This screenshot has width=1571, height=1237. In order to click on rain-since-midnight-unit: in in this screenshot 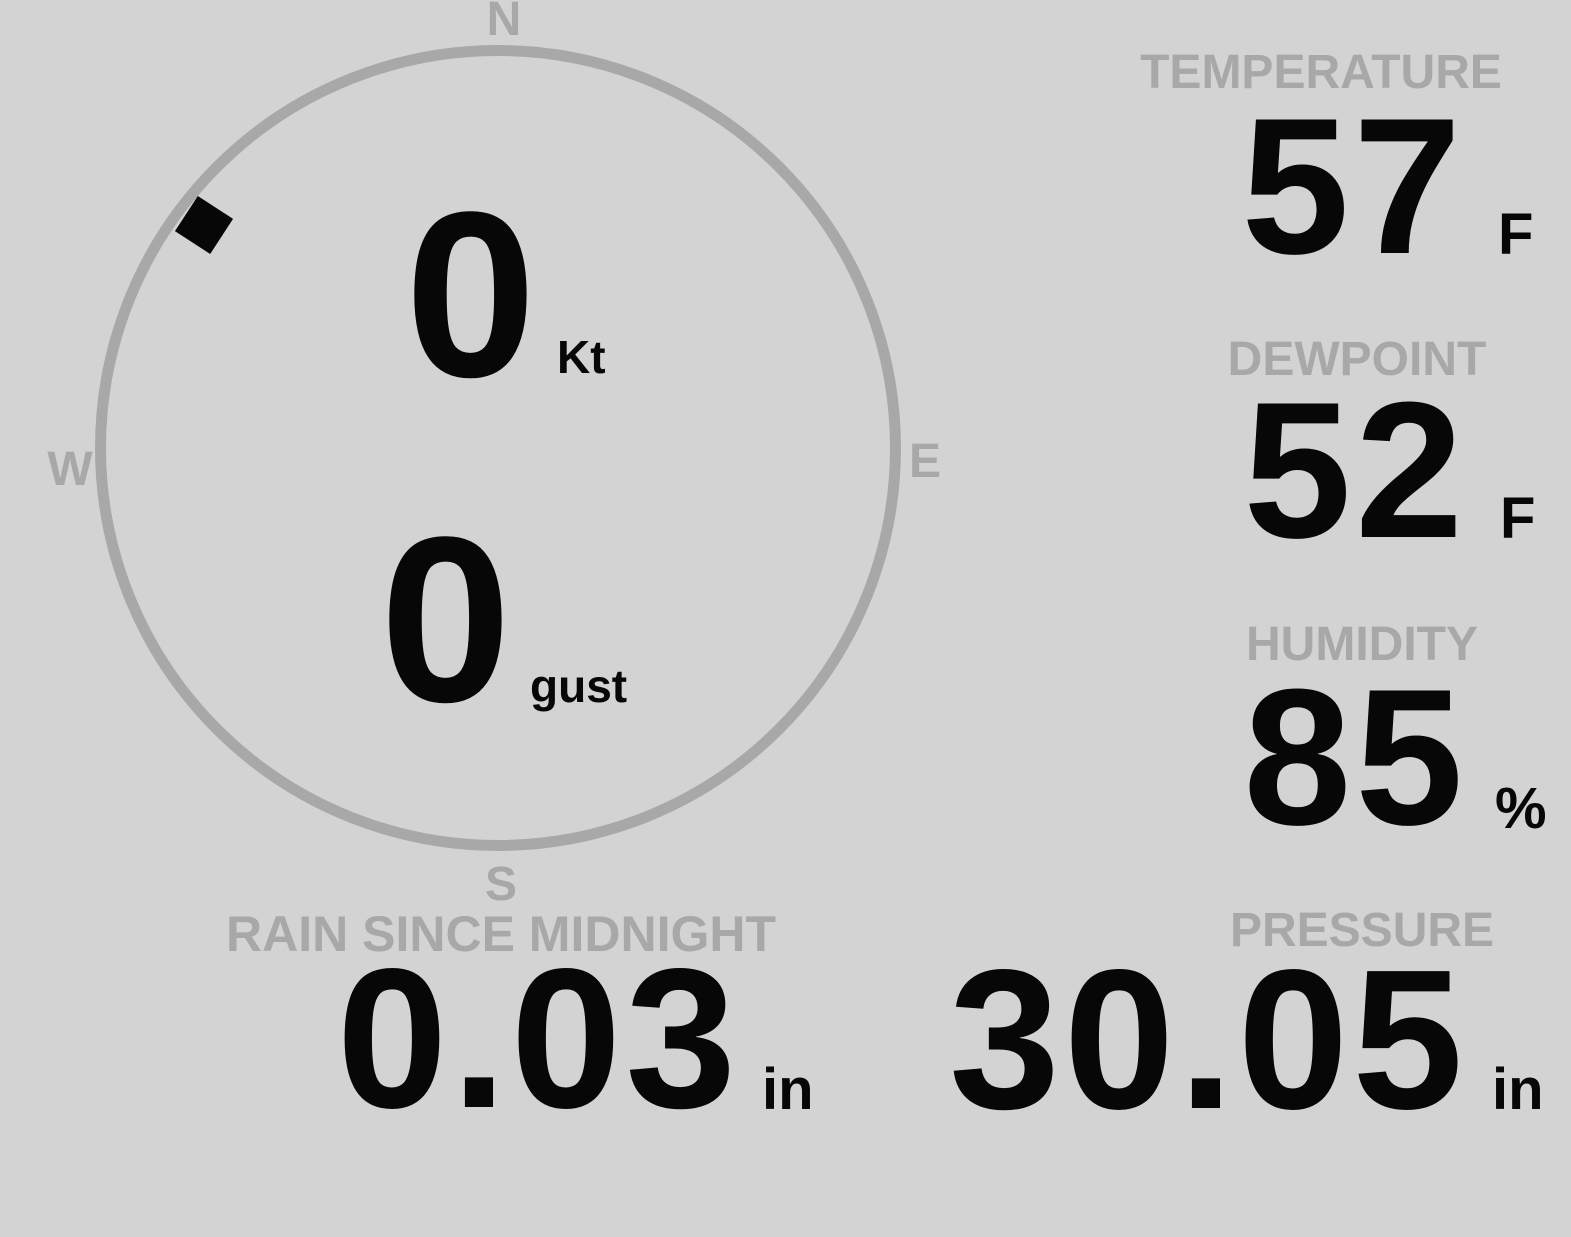, I will do `click(788, 1089)`.